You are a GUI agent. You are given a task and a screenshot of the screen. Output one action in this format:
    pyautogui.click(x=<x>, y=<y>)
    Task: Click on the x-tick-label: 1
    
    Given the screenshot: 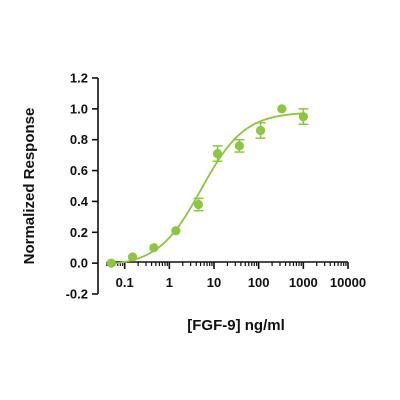 What is the action you would take?
    pyautogui.click(x=169, y=282)
    